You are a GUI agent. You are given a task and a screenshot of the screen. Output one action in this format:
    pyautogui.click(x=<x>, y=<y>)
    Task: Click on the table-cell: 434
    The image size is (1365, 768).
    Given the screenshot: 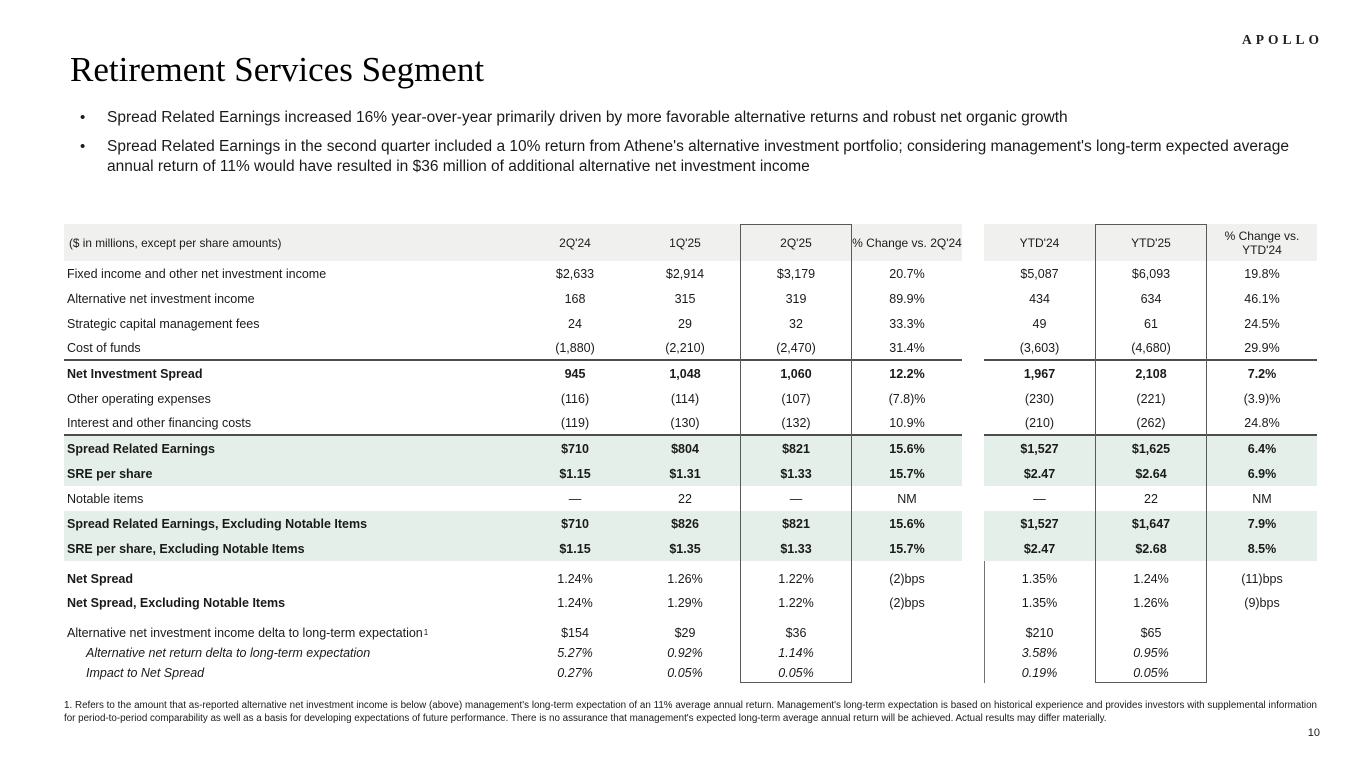 What is the action you would take?
    pyautogui.click(x=1039, y=298)
    